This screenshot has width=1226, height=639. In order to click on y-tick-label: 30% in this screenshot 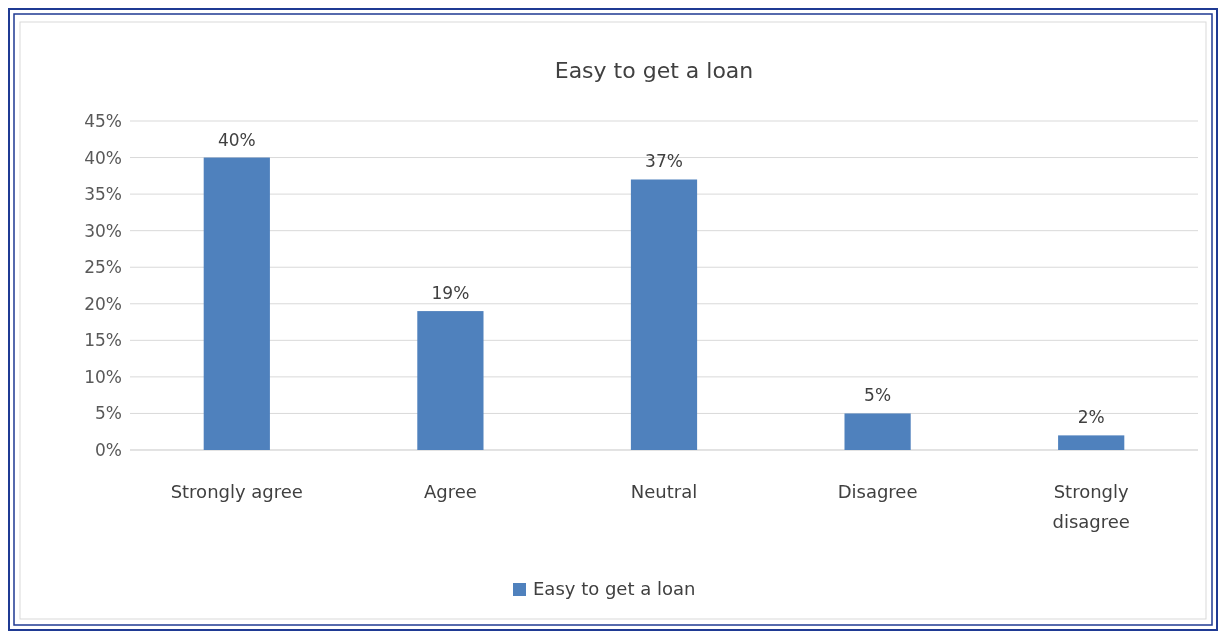, I will do `click(103, 230)`.